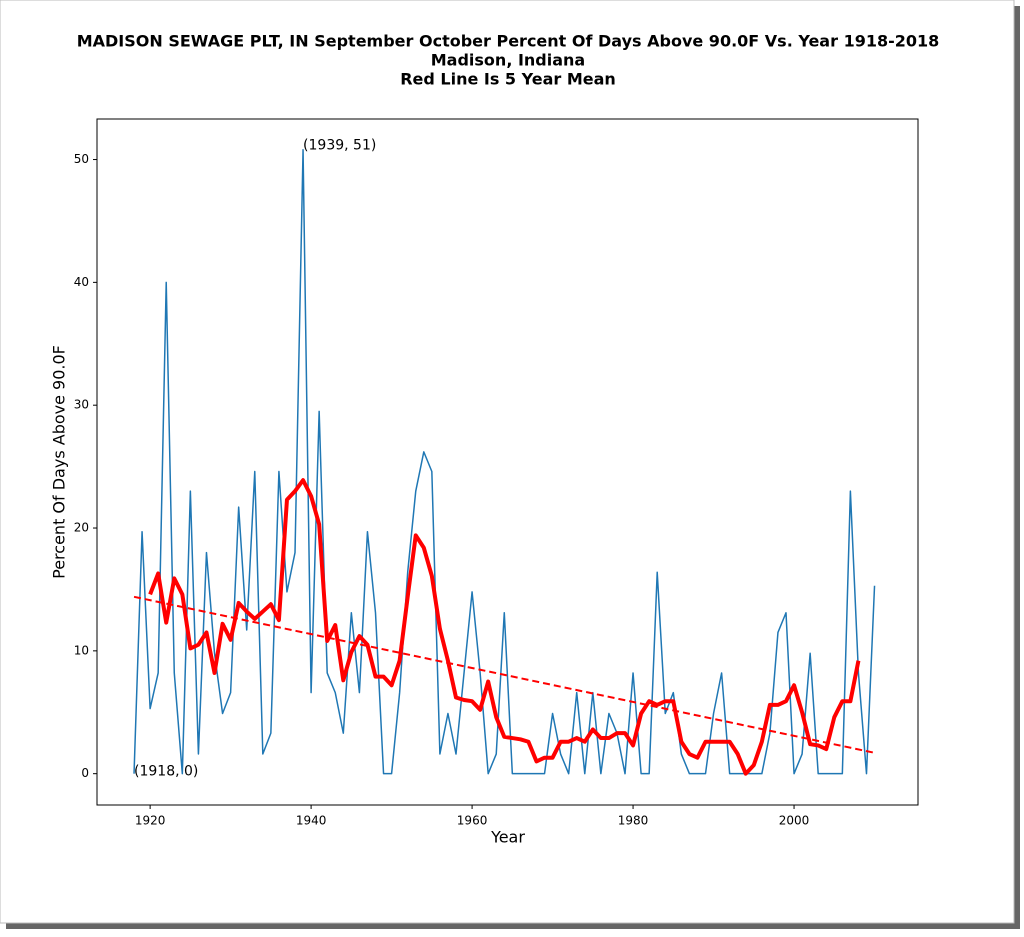 This screenshot has width=1024, height=937. Describe the element at coordinates (59, 462) in the screenshot. I see `y-axis-label: Percent Of Days Above 90.0F` at that location.